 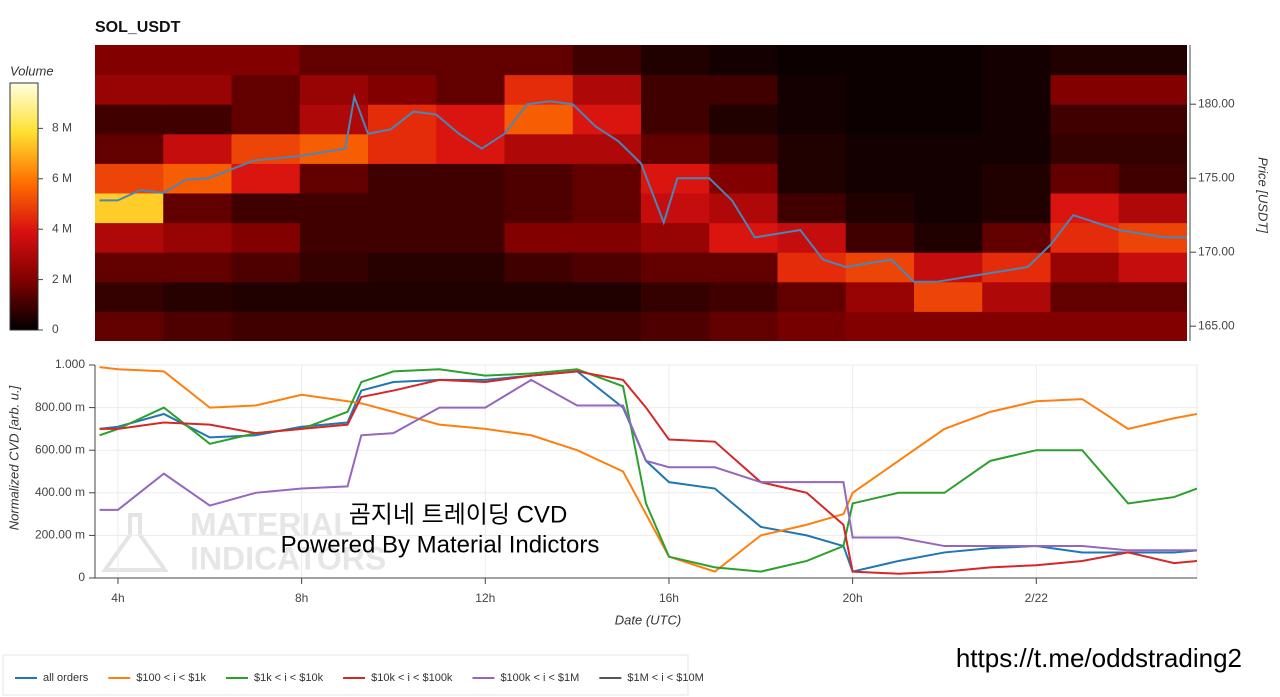 I want to click on y-axis-label: Normalized CVD [arb. u.], so click(x=13, y=457).